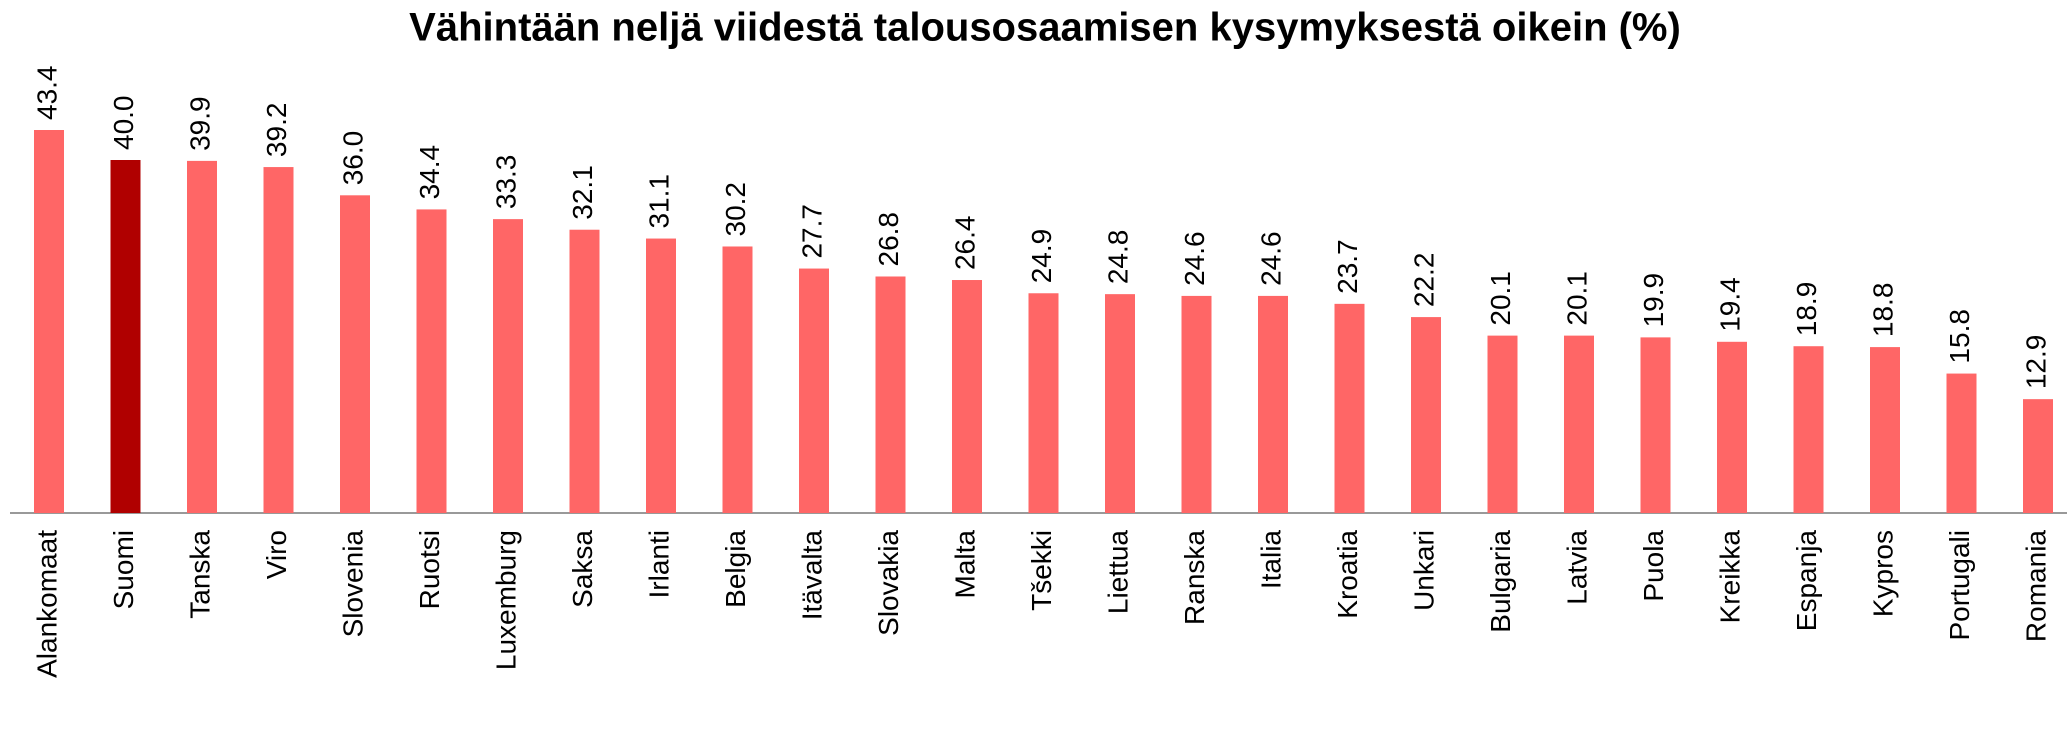  Describe the element at coordinates (276, 554) in the screenshot. I see `x-tick-label: Viro` at that location.